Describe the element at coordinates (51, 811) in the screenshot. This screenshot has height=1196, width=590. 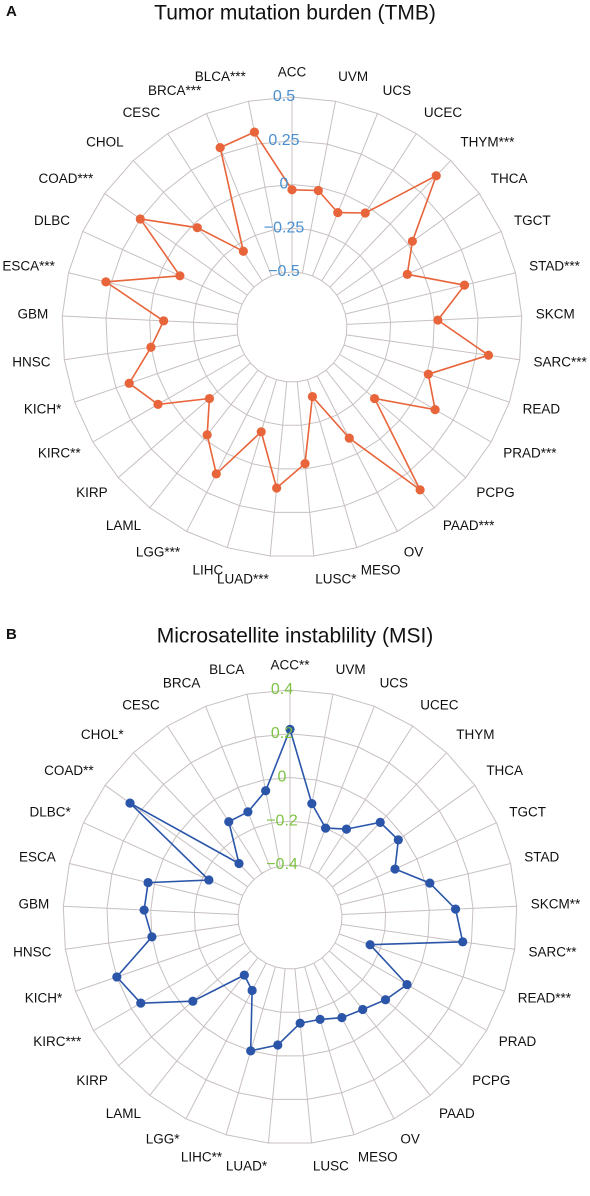
I see `category-label: DLBC*` at that location.